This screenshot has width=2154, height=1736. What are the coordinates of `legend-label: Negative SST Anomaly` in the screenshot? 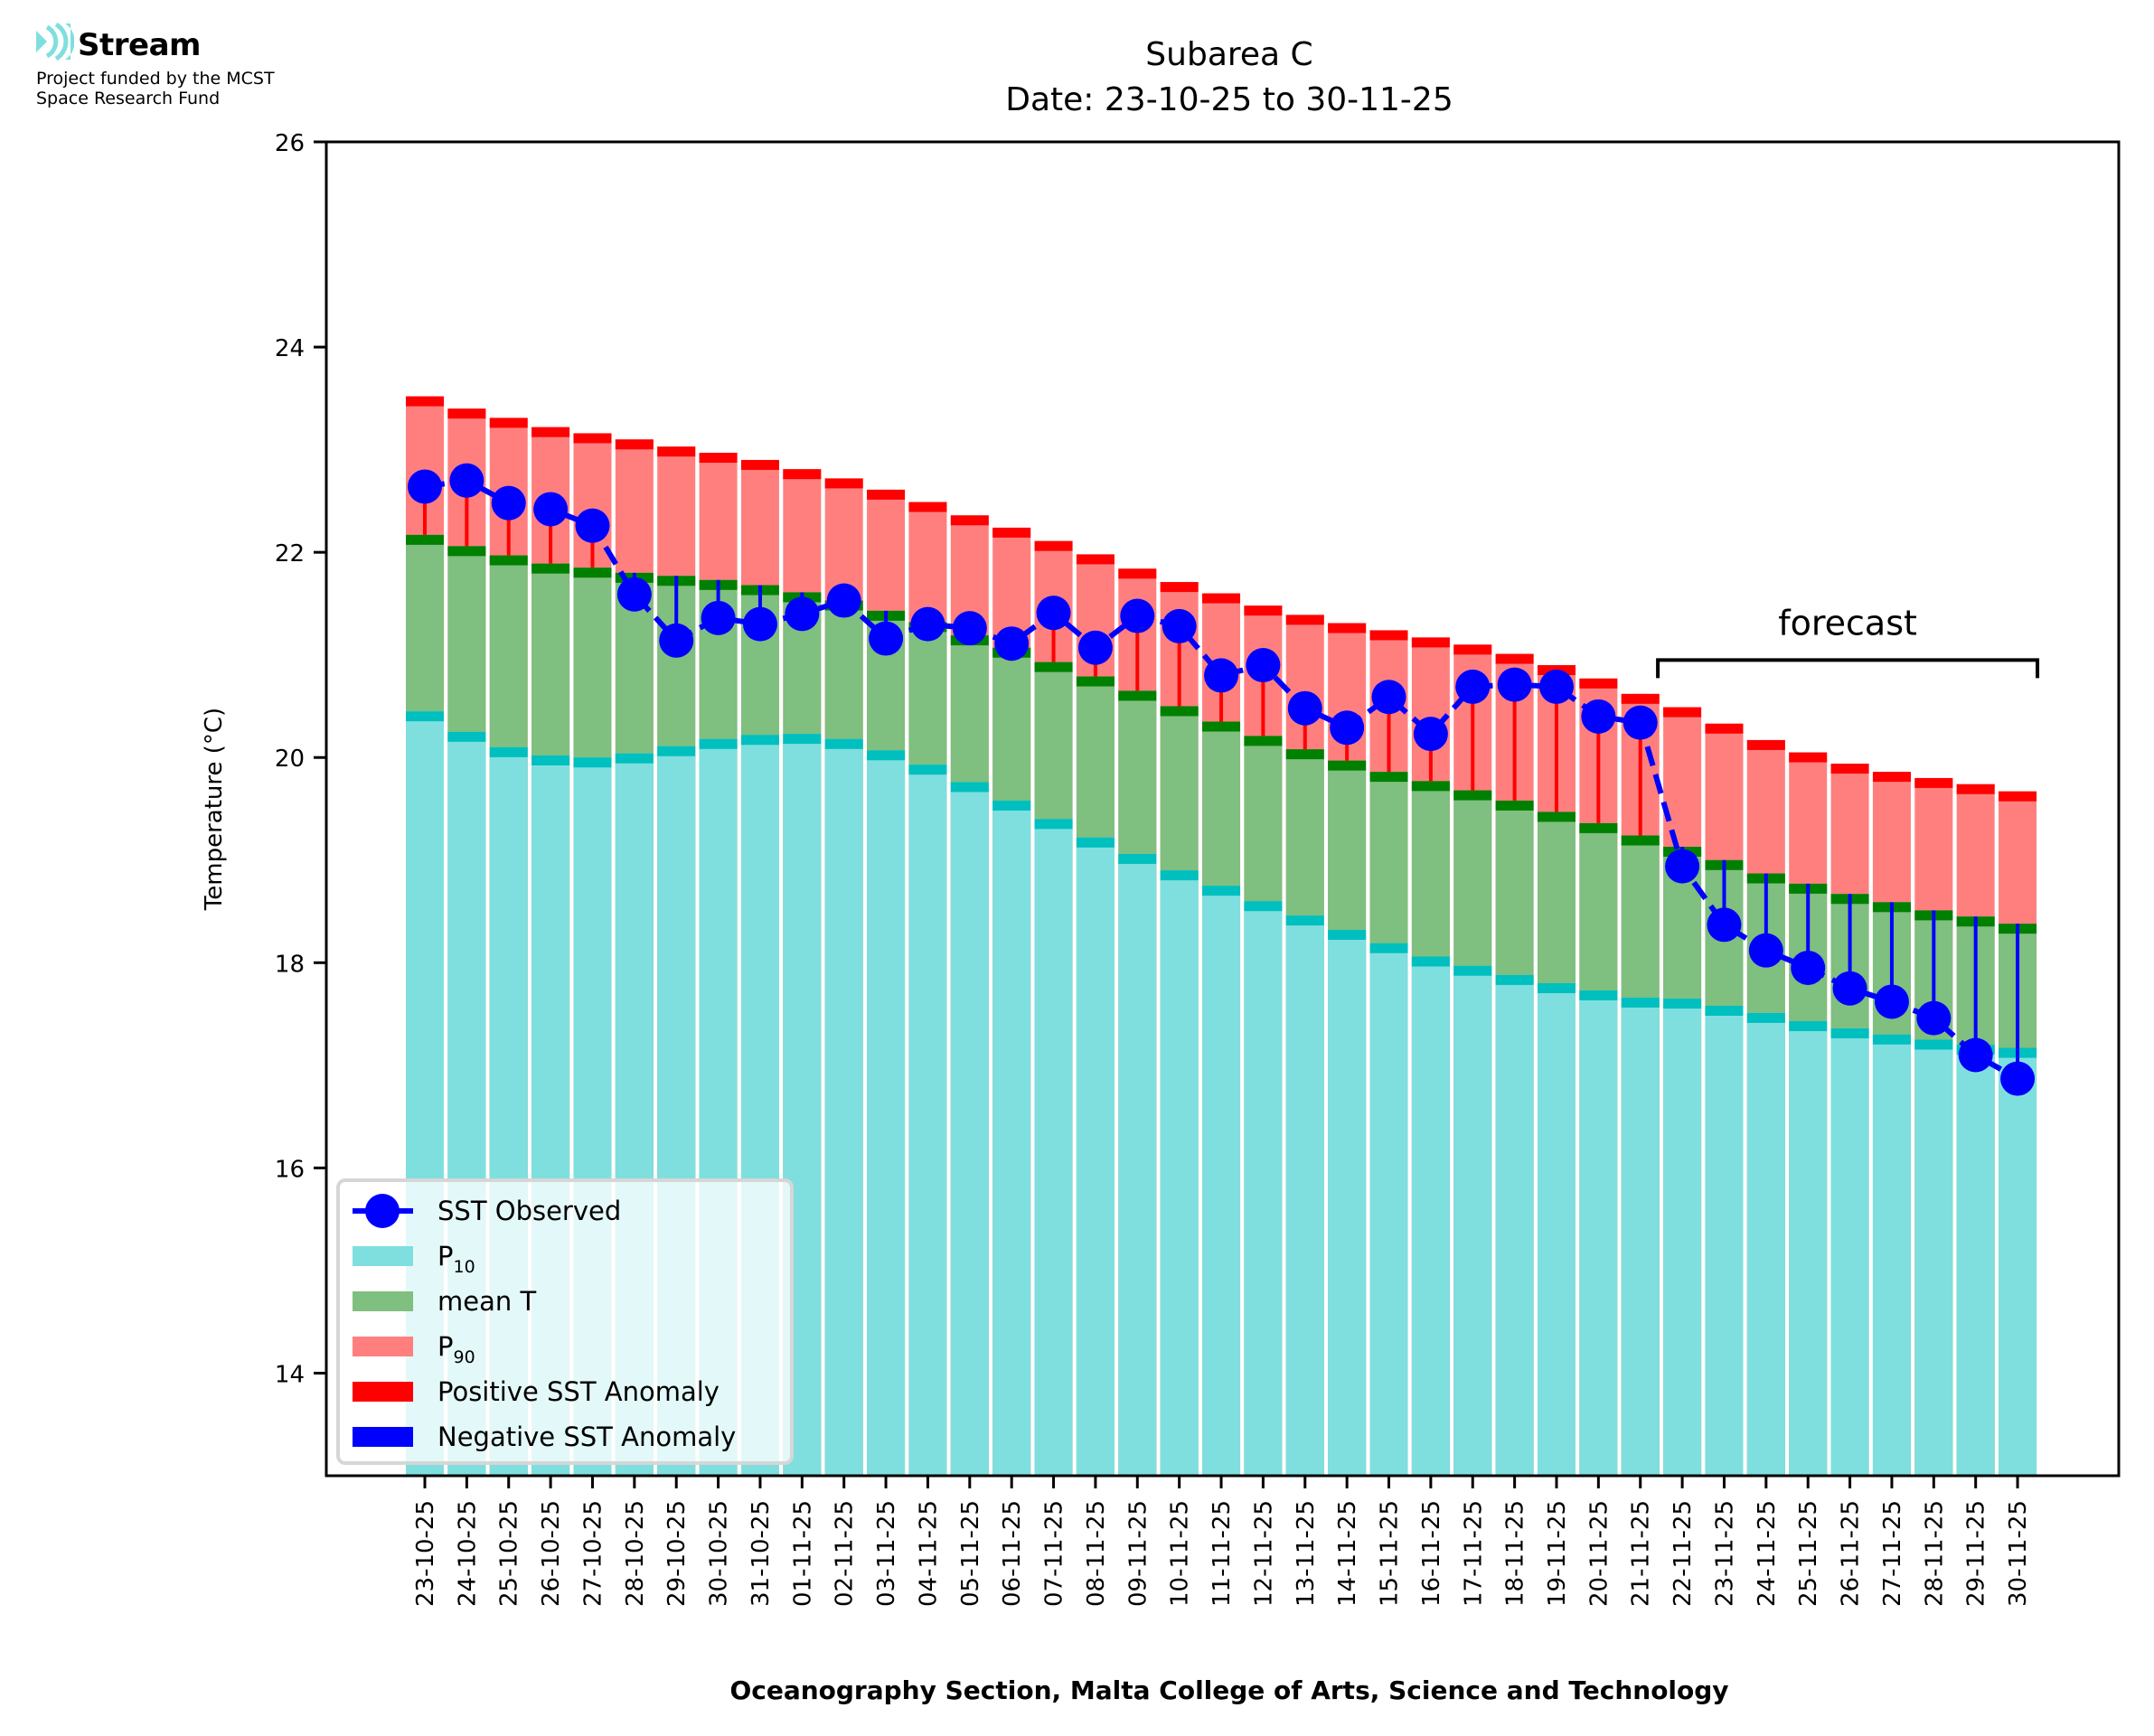 It's located at (586, 1437).